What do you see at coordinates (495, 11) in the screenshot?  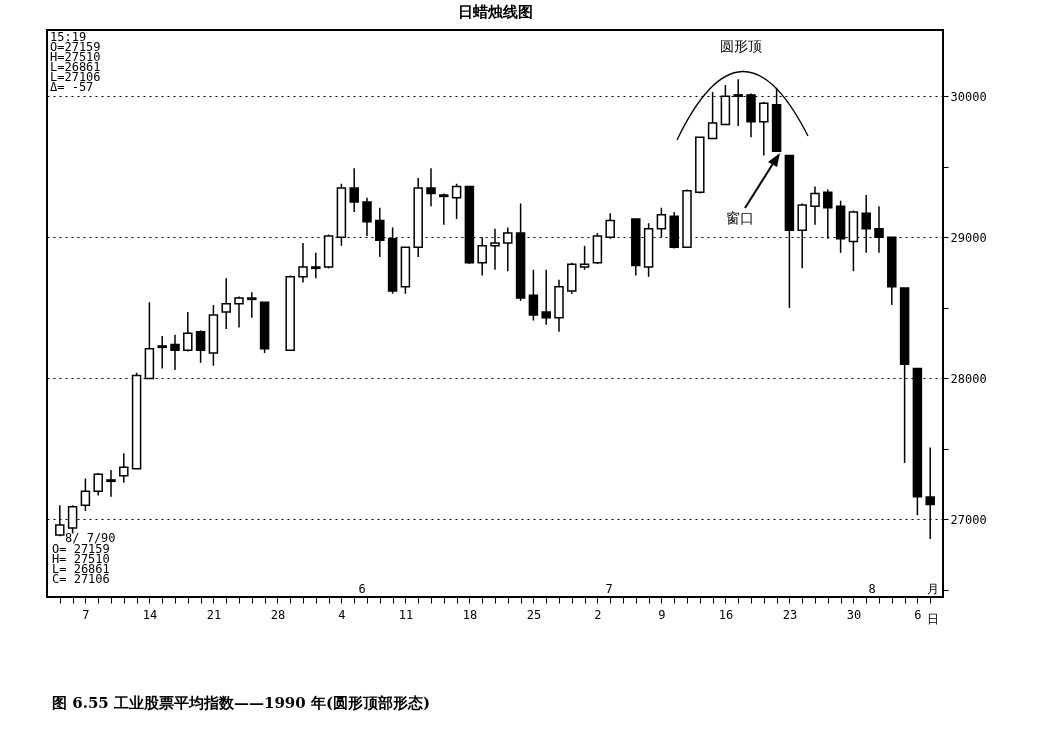 I see `chart-title: 日蜡烛线图` at bounding box center [495, 11].